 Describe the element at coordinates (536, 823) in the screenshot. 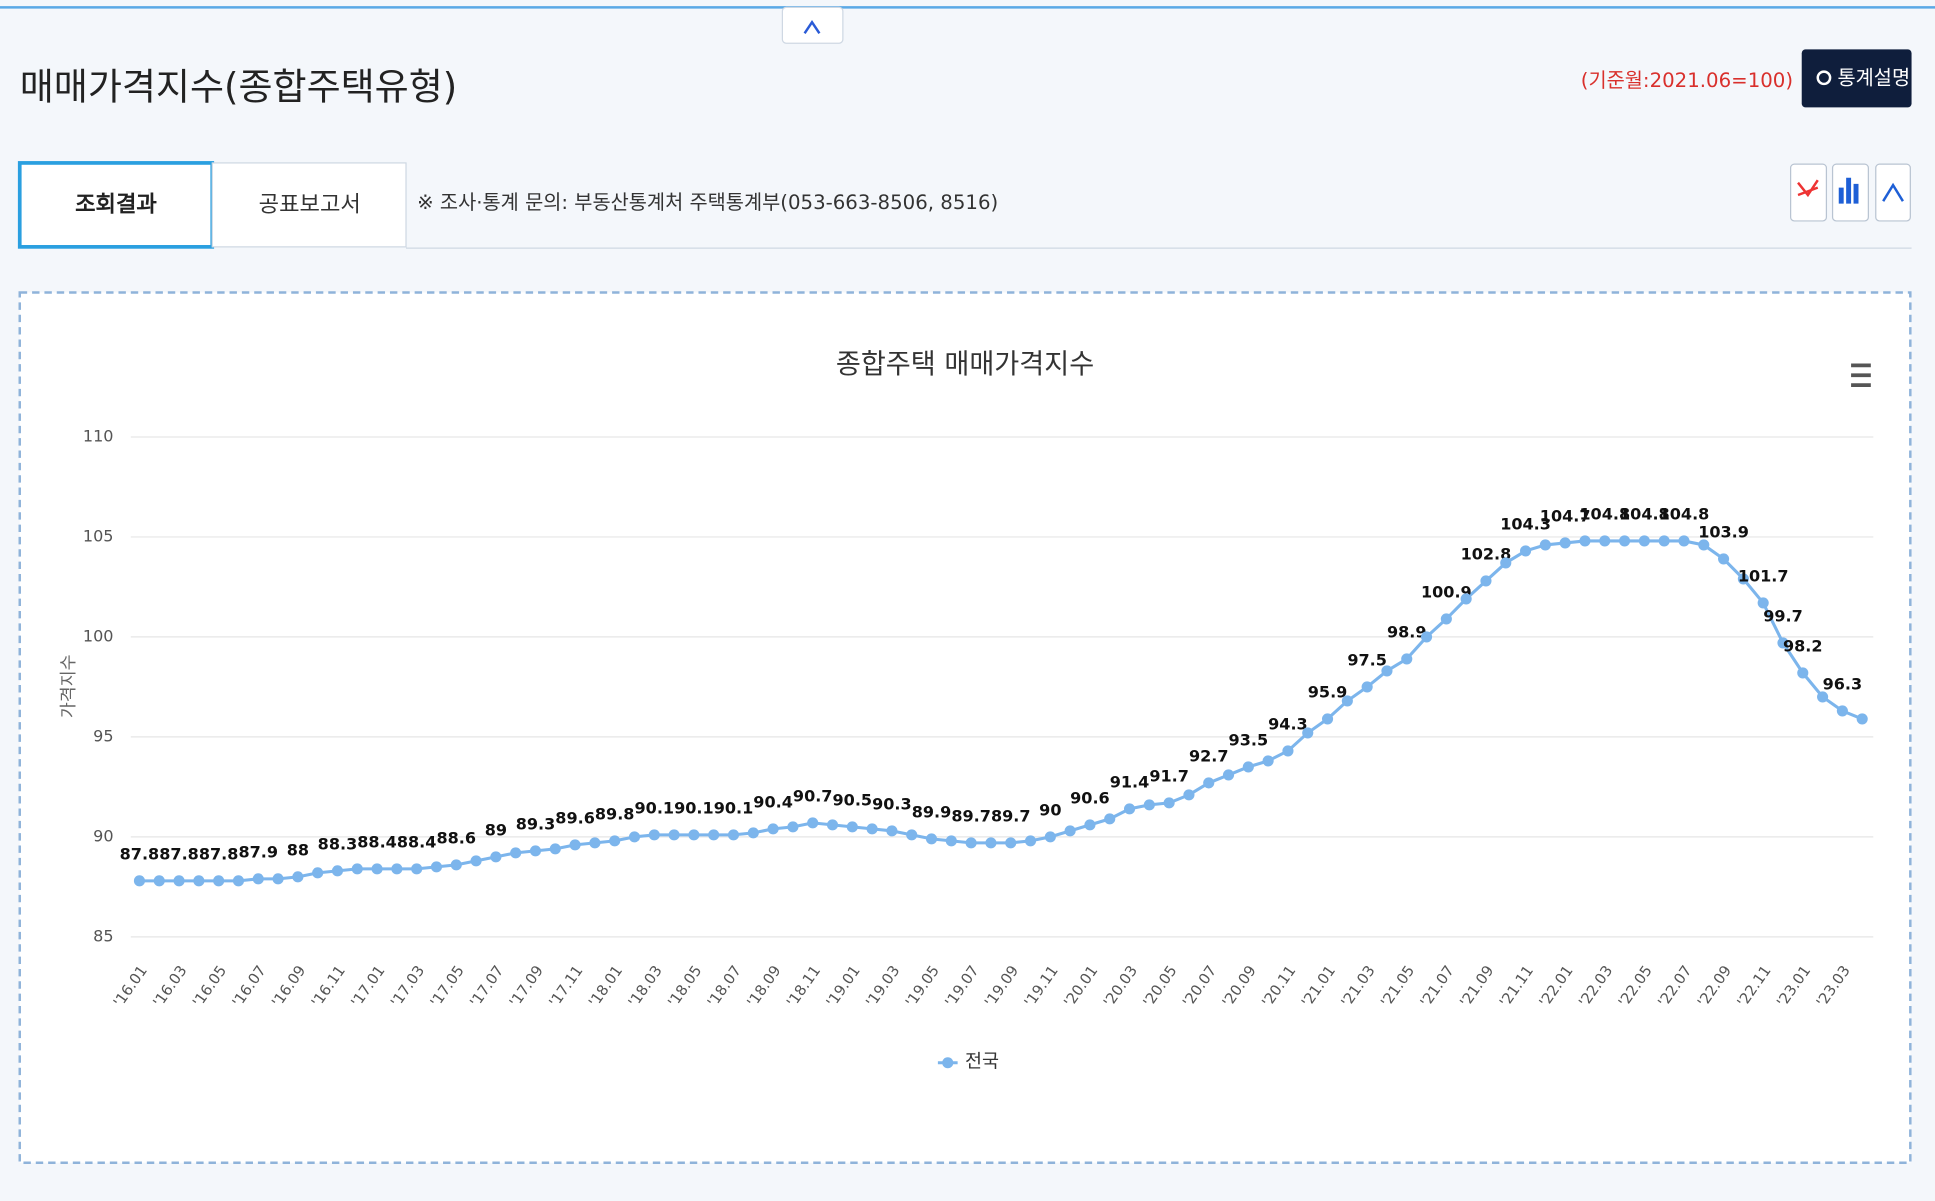

I see `data-label: 89.3` at that location.